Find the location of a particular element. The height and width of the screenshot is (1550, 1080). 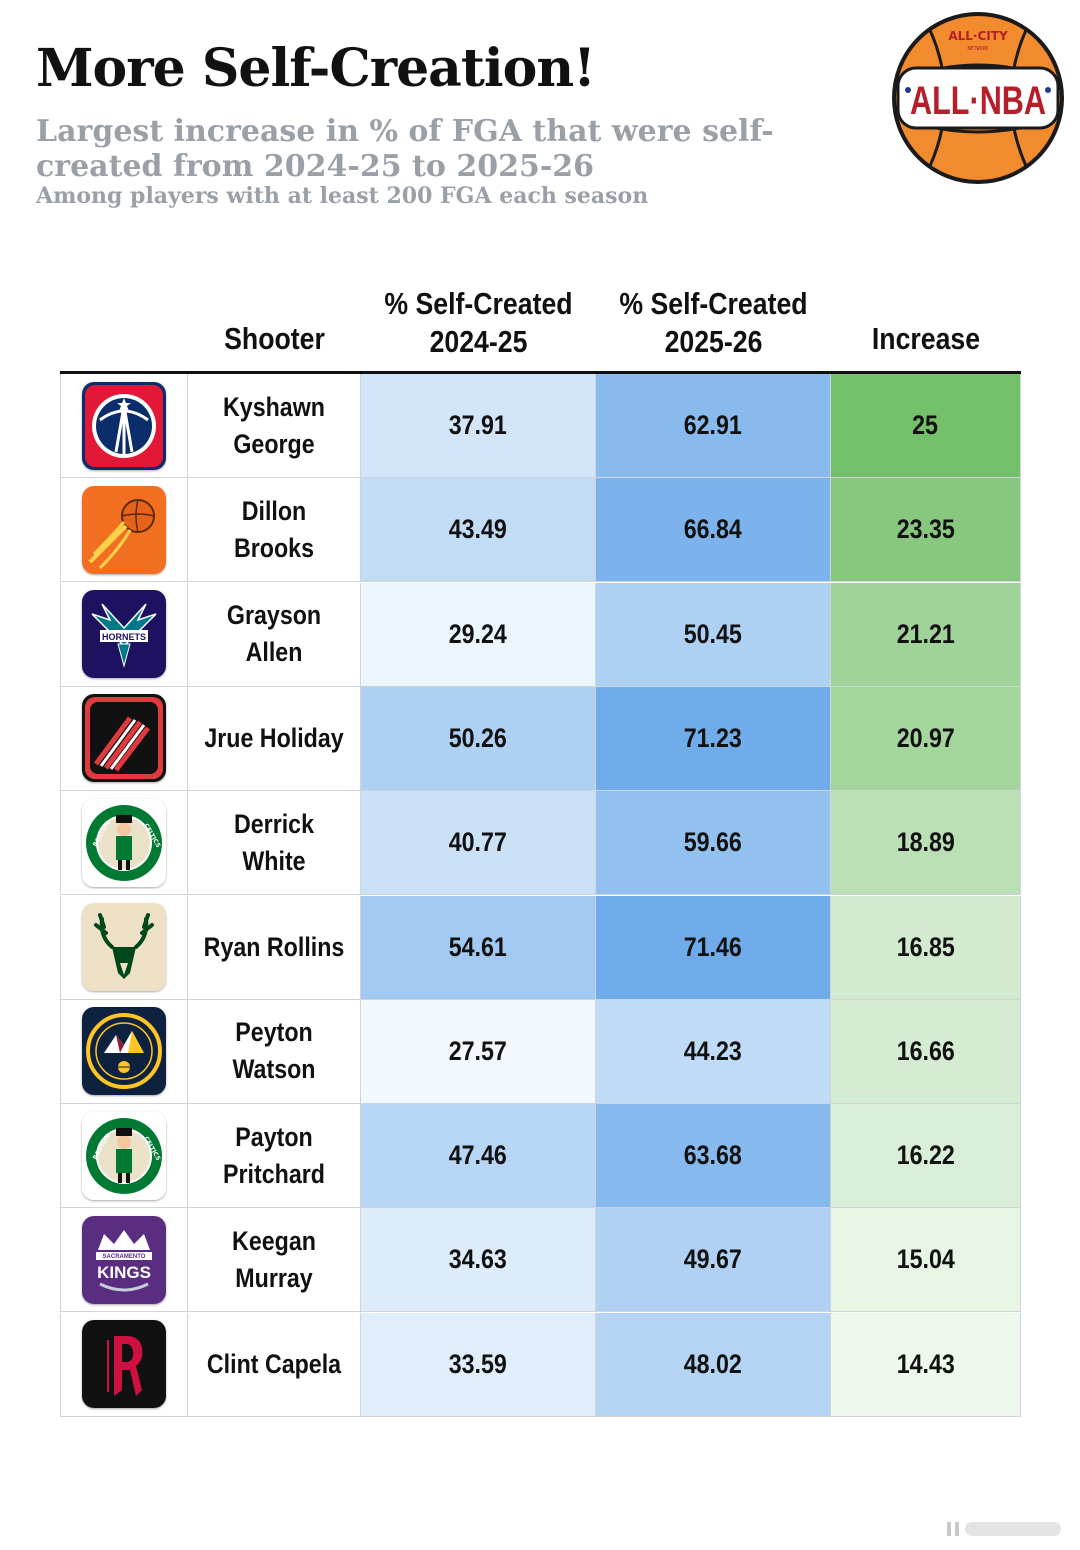

self-created-2024-25-cell: 34.63 is located at coordinates (478, 1260).